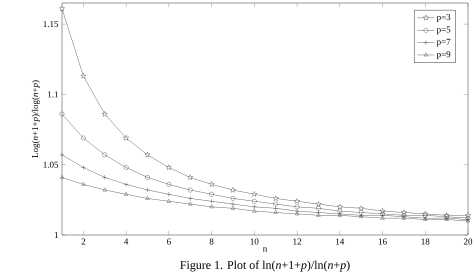 The height and width of the screenshot is (275, 474). Describe the element at coordinates (468, 241) in the screenshot. I see `x-tick-label: 20` at that location.